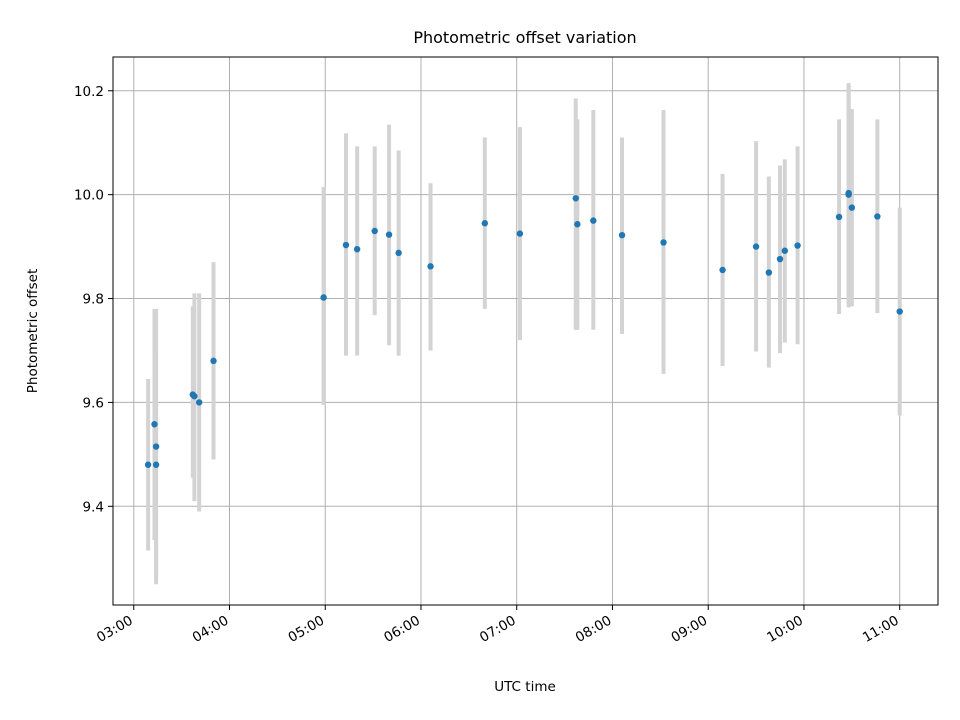  What do you see at coordinates (594, 629) in the screenshot?
I see `x-tick-label: 08:00` at bounding box center [594, 629].